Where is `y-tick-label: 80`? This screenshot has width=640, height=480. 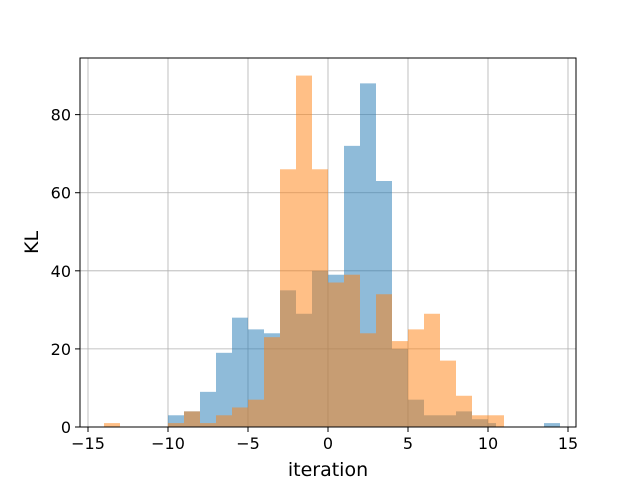 y-tick-label: 80 is located at coordinates (61, 115).